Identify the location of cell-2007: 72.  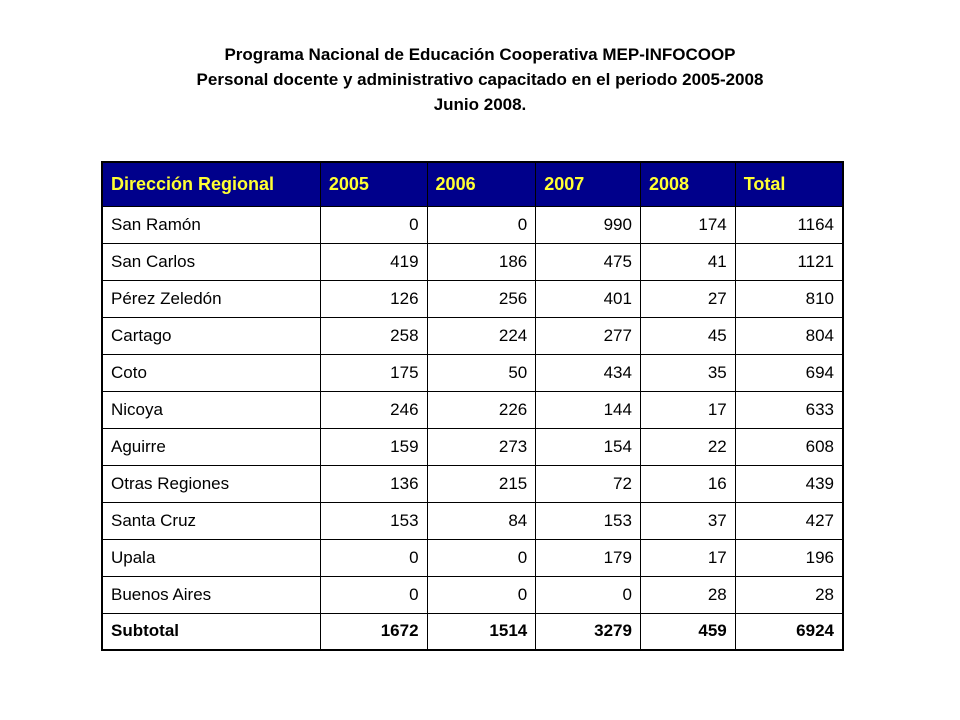
(588, 483).